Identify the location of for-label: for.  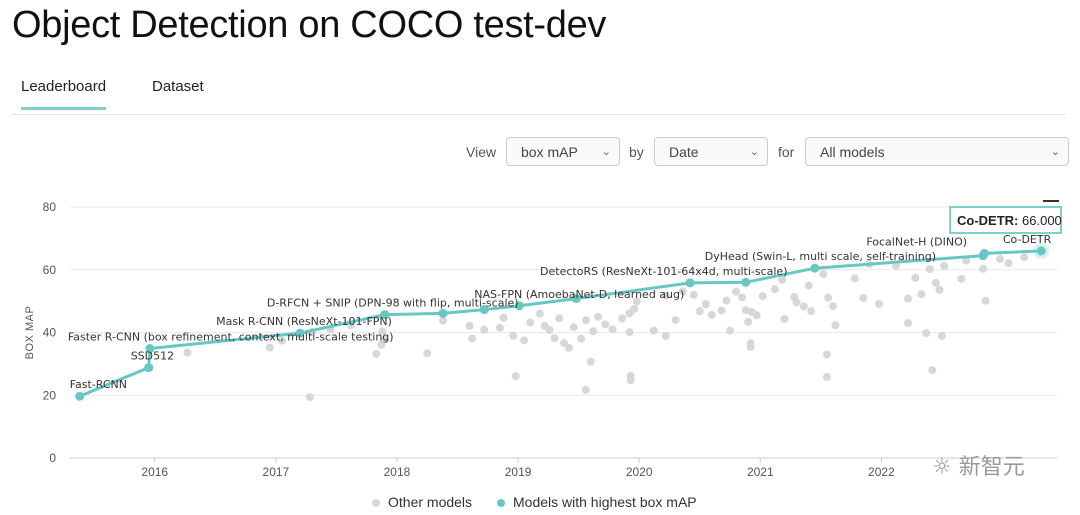
(786, 152).